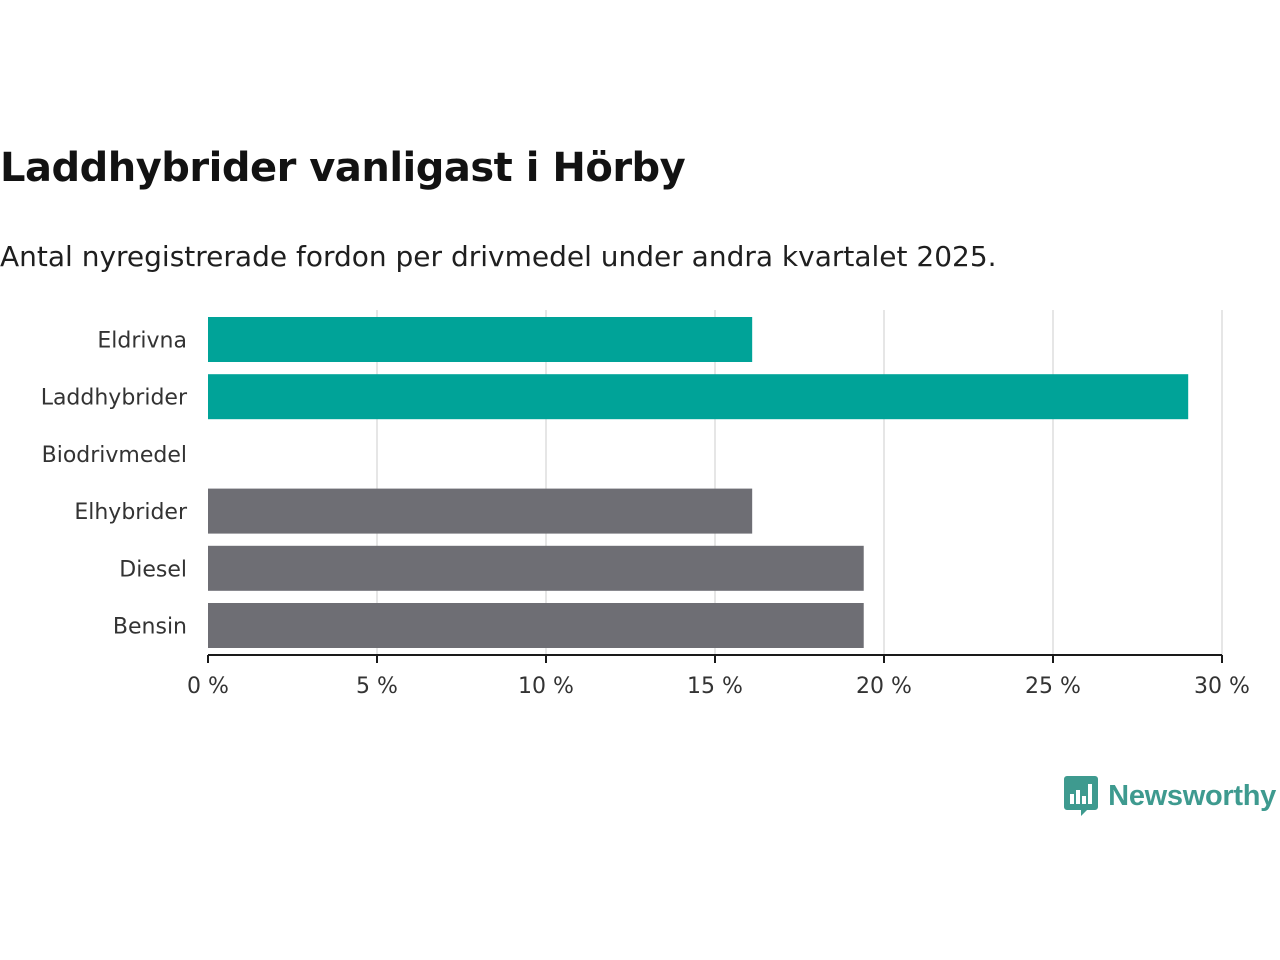  Describe the element at coordinates (114, 398) in the screenshot. I see `category-label: Laddhybrider` at that location.